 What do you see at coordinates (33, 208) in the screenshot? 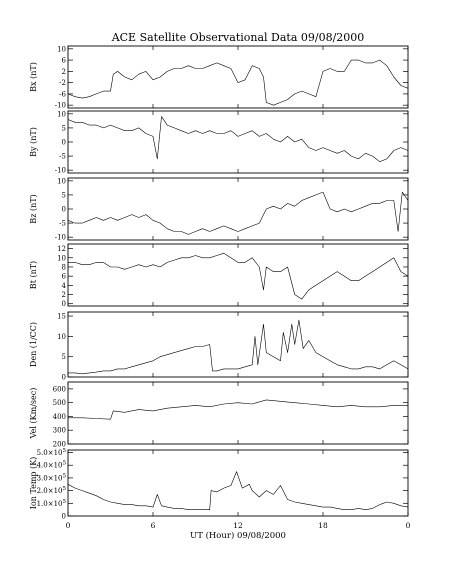
I see `y-axis-label: Bz (nT)` at bounding box center [33, 208].